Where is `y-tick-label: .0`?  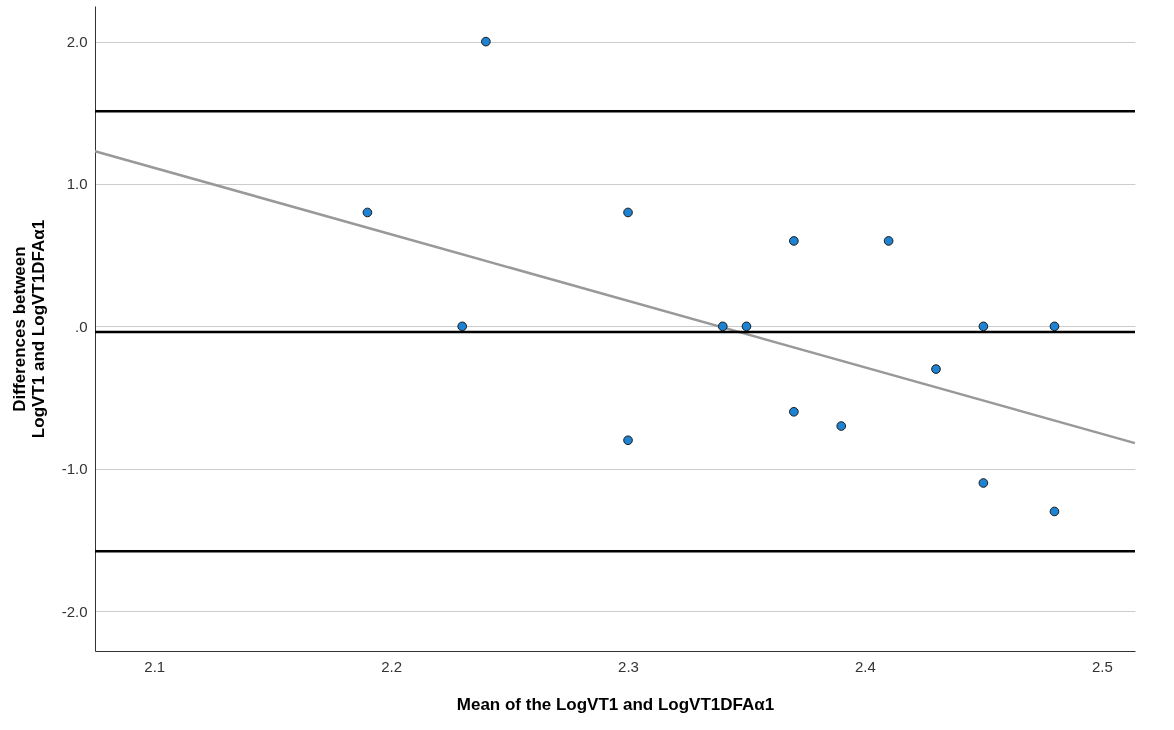 y-tick-label: .0 is located at coordinates (81, 326).